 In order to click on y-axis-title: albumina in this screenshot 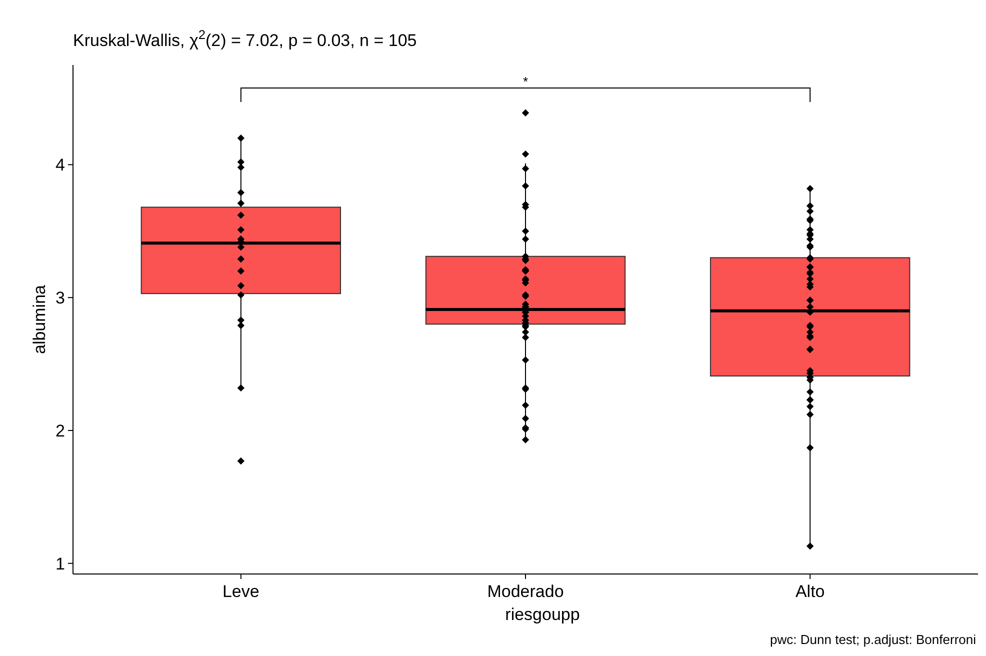, I will do `click(39, 319)`.